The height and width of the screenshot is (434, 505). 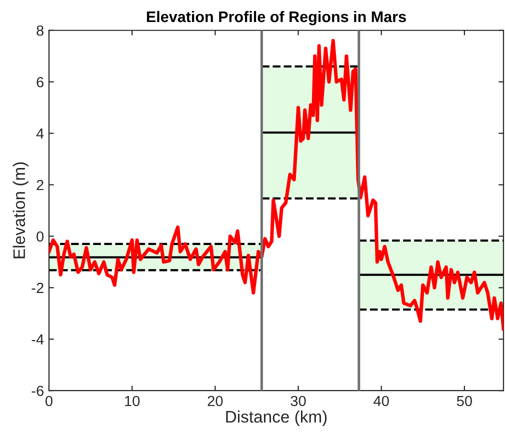 What do you see at coordinates (132, 401) in the screenshot?
I see `x-tick-label: 10` at bounding box center [132, 401].